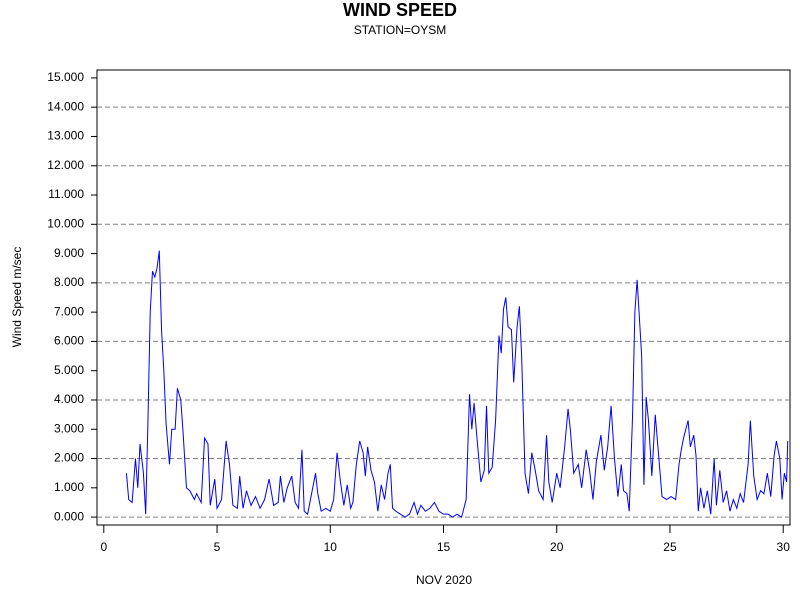 The width and height of the screenshot is (800, 600). I want to click on y-axis-label: Wind Speed m/sec, so click(17, 297).